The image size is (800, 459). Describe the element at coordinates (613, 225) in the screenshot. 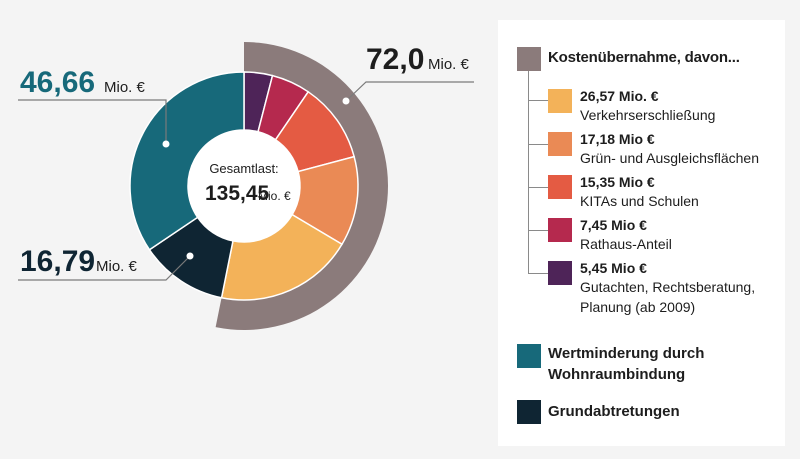

I see `legend-item-value: 7,45 Mio €` at that location.